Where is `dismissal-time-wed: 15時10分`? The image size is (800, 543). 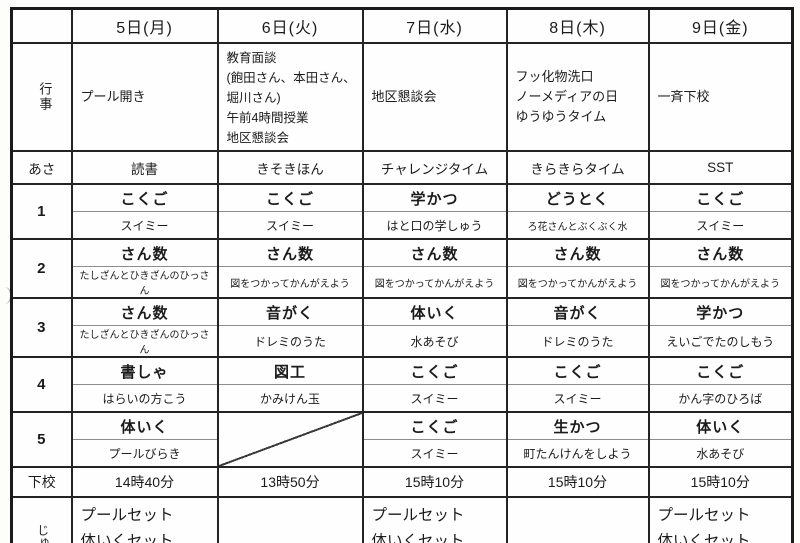
dismissal-time-wed: 15時10分 is located at coordinates (434, 482).